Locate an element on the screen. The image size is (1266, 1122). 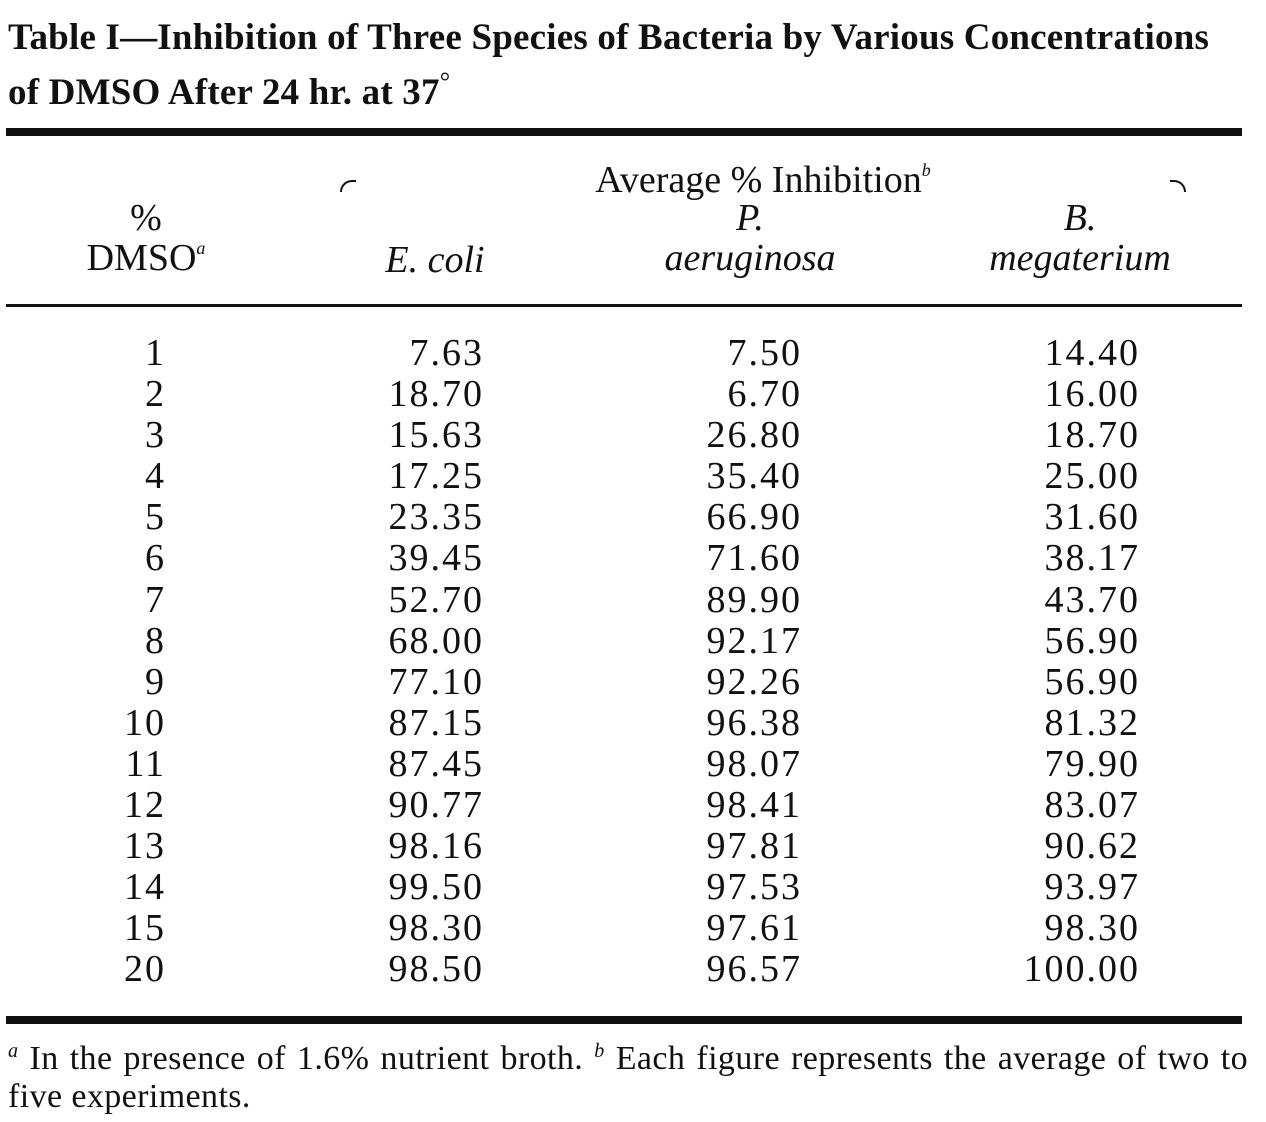
cell-paeruginosa: 7.50 is located at coordinates (764, 353).